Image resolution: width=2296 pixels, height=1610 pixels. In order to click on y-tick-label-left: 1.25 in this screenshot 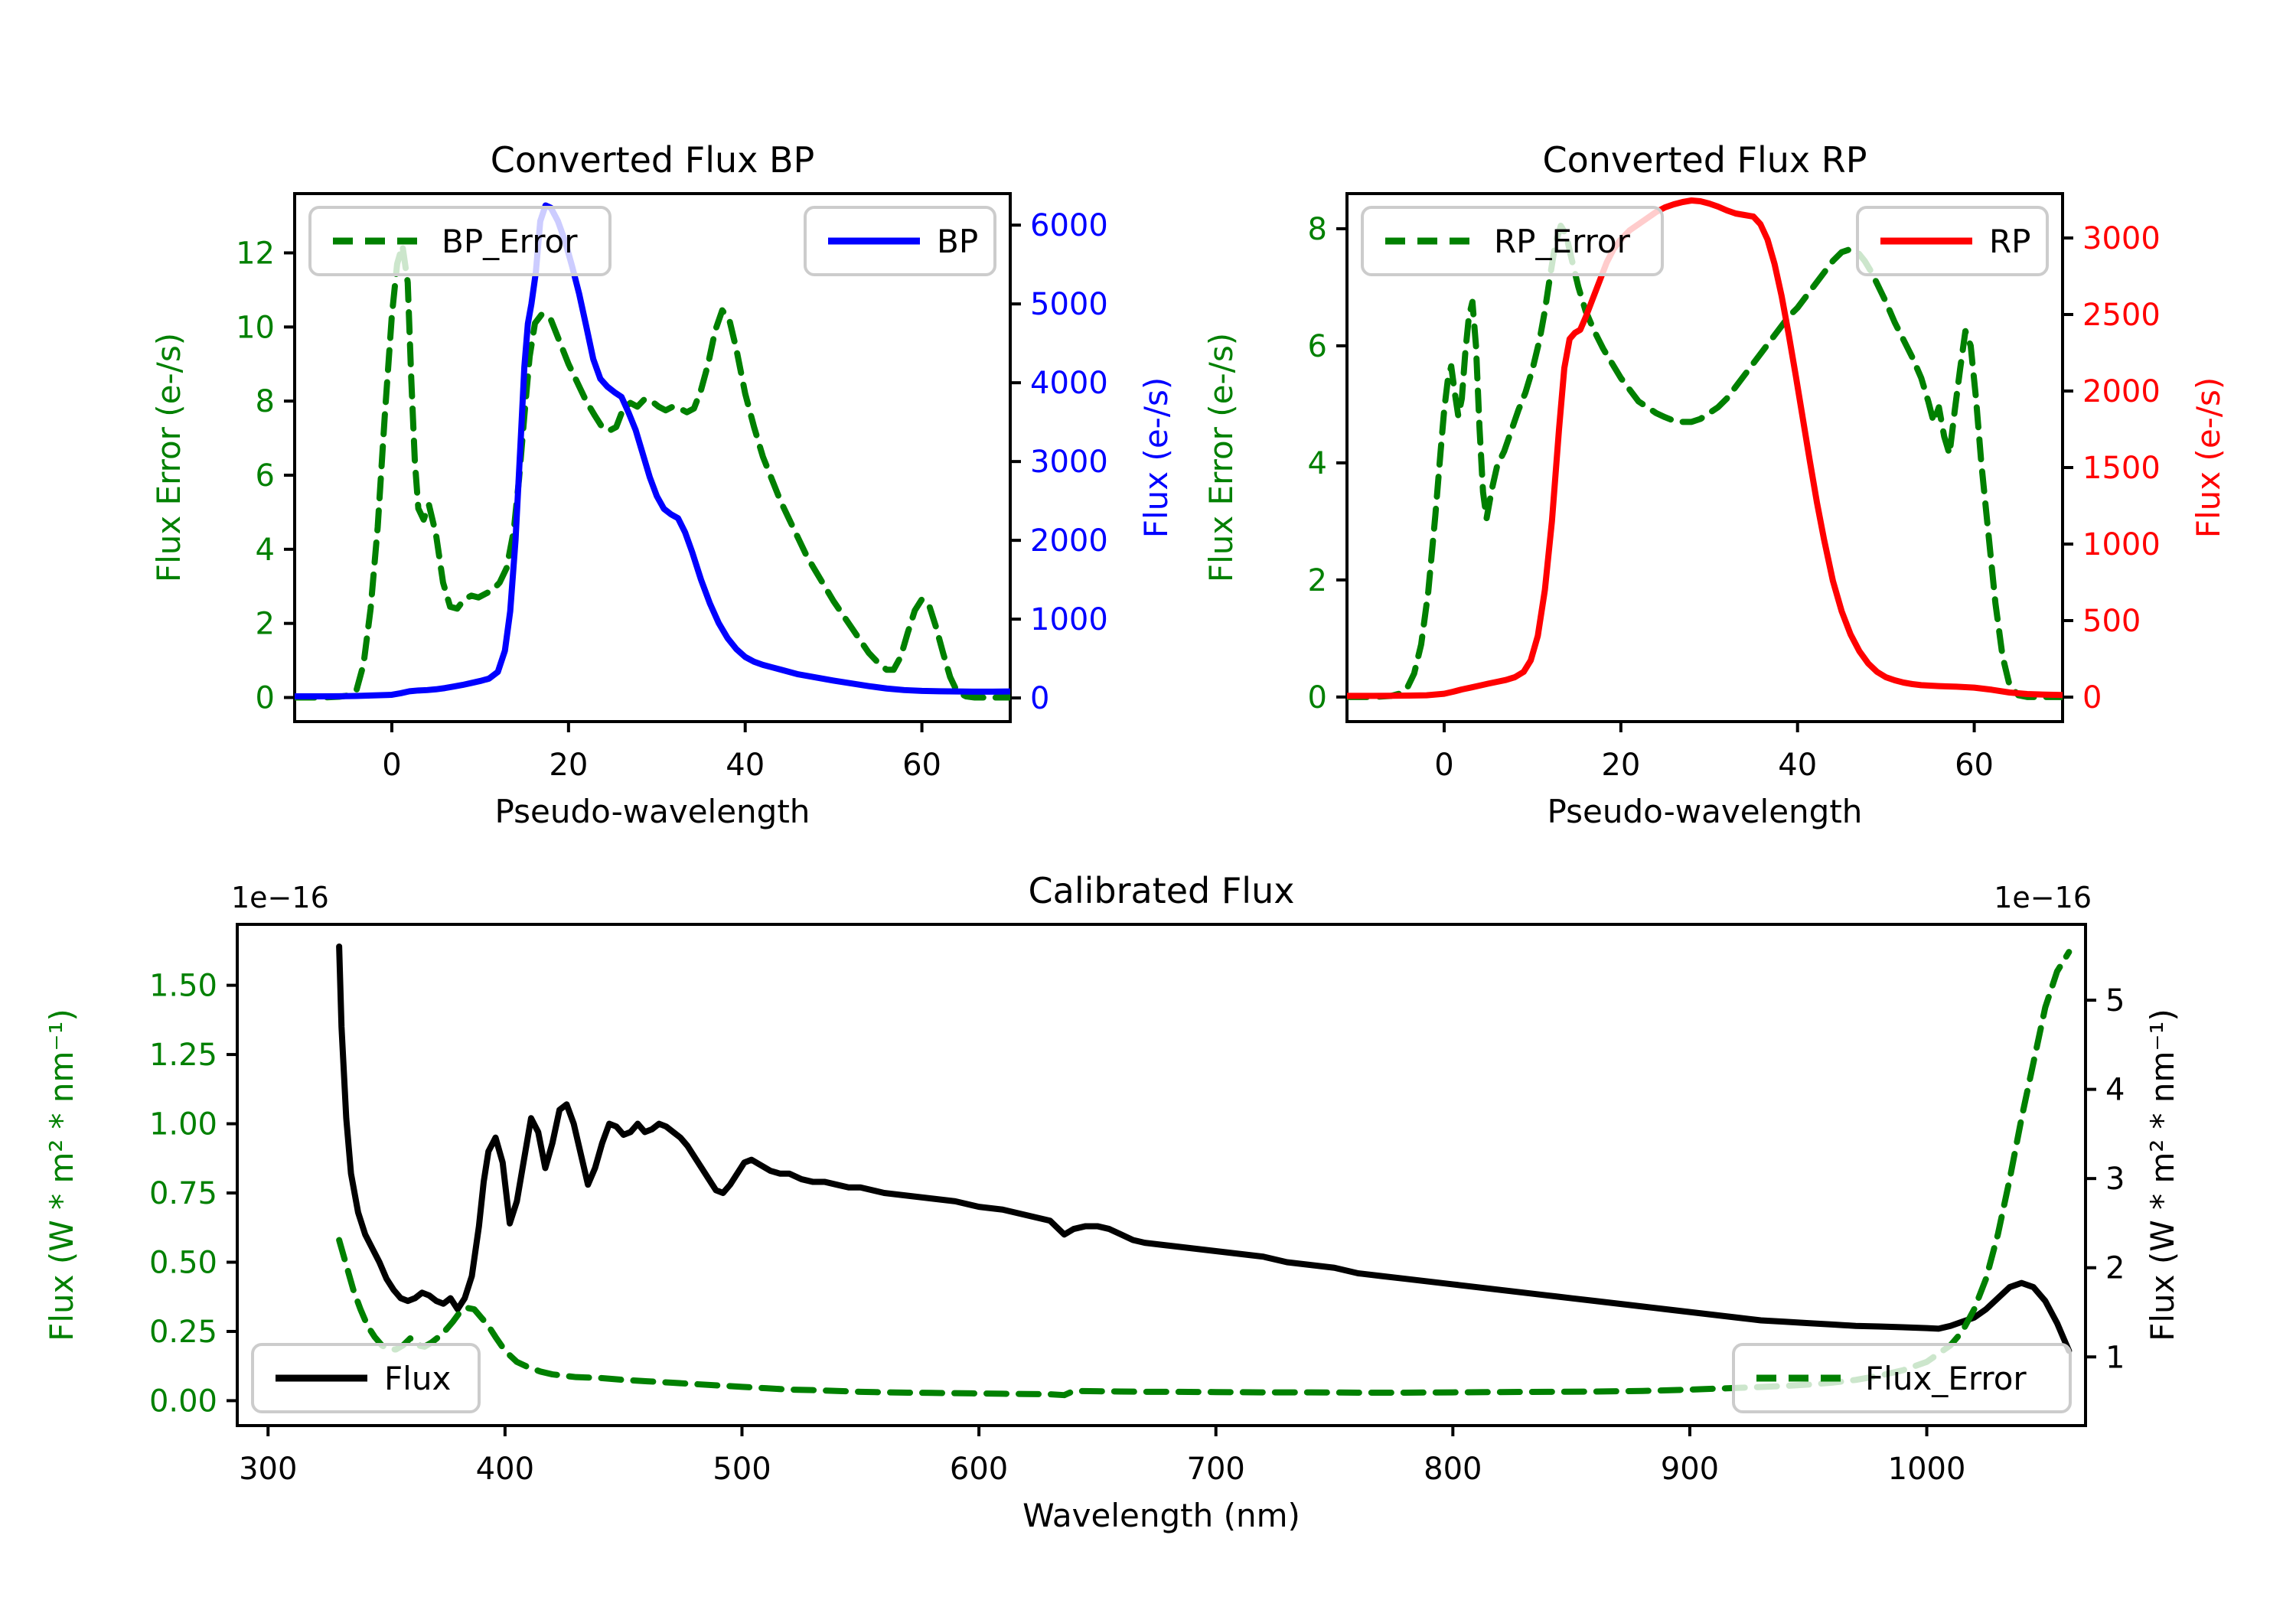, I will do `click(183, 1056)`.